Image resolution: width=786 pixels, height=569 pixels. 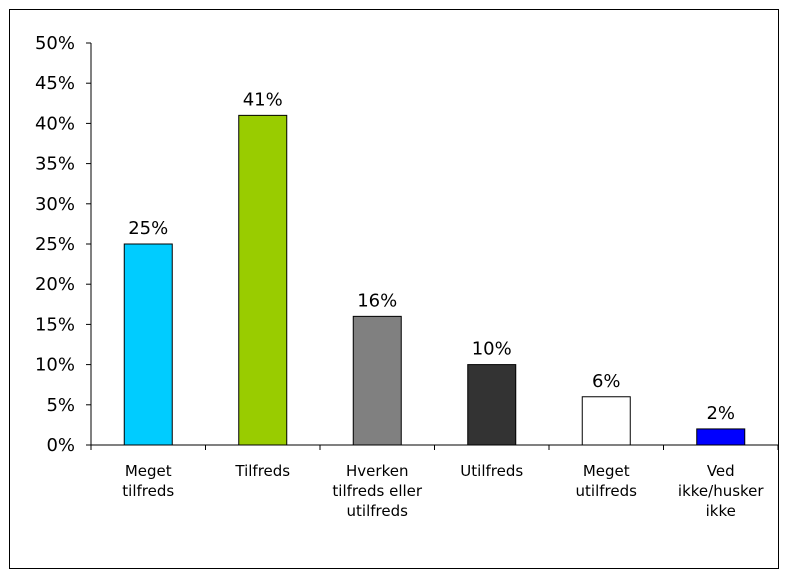 What do you see at coordinates (60, 405) in the screenshot?
I see `y-tick-label: 5%` at bounding box center [60, 405].